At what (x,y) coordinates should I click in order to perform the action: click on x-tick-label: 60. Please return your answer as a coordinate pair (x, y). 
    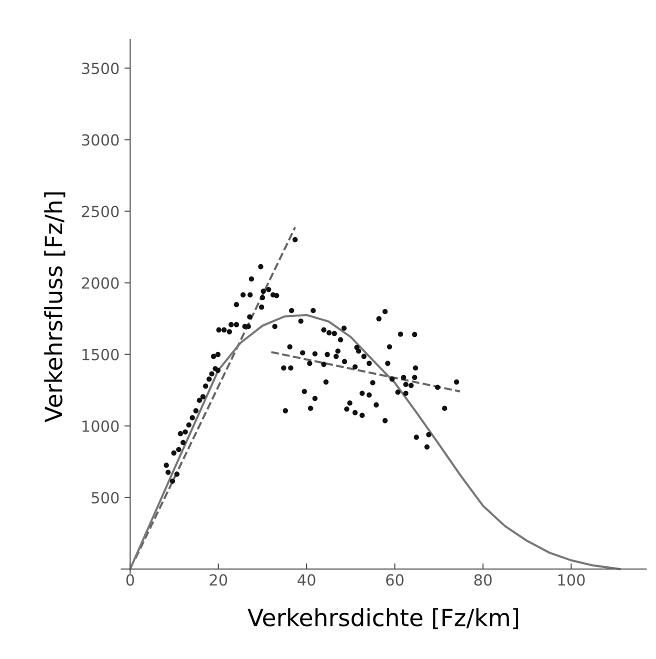
    Looking at the image, I should click on (395, 580).